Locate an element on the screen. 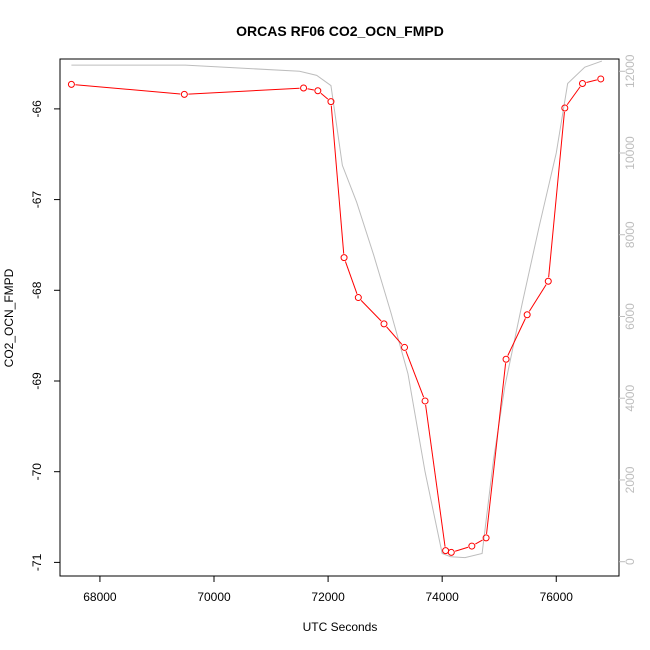  y2-tick-label: 0 is located at coordinates (630, 561).